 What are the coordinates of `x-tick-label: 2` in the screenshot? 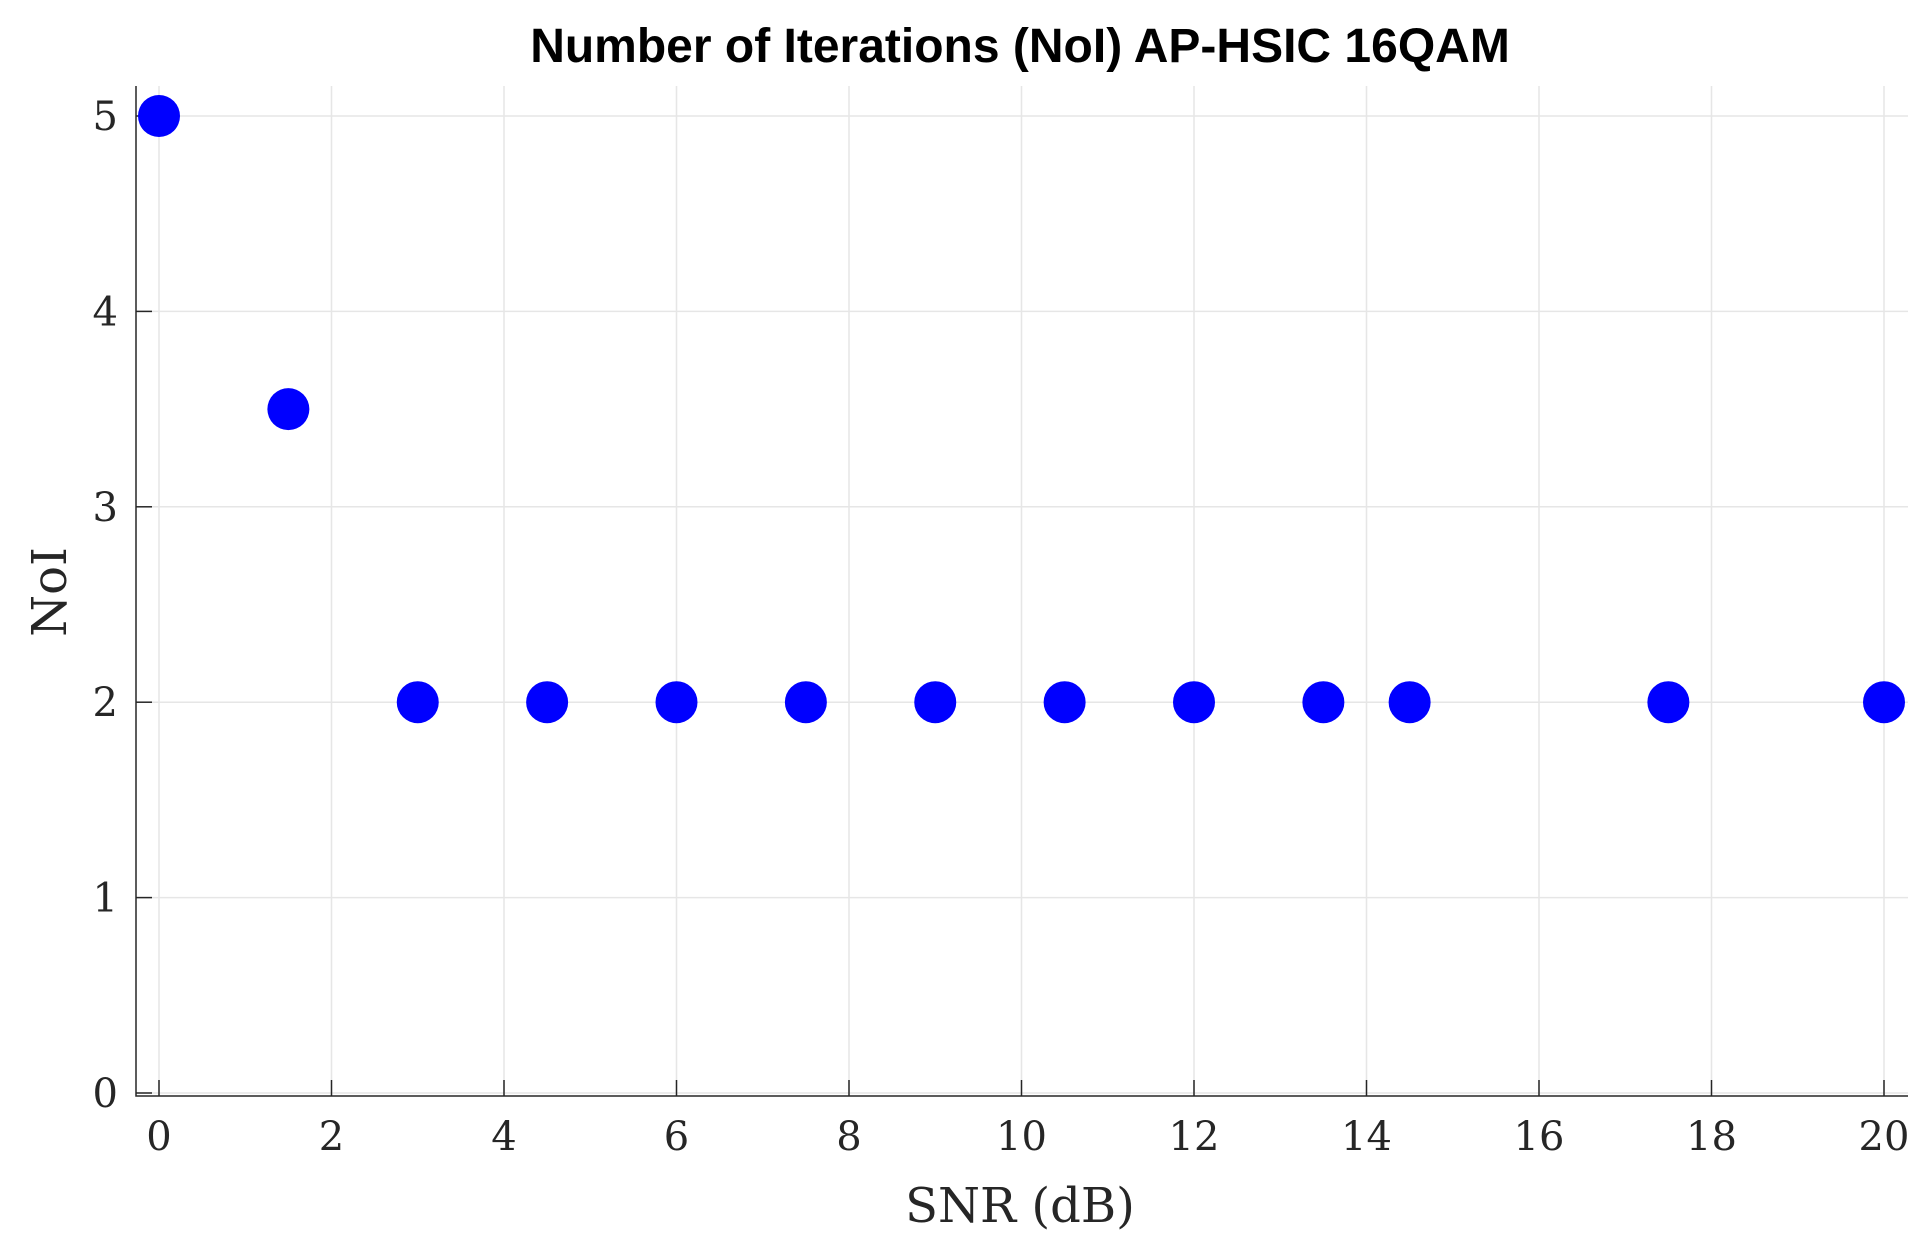 It's located at (331, 1137).